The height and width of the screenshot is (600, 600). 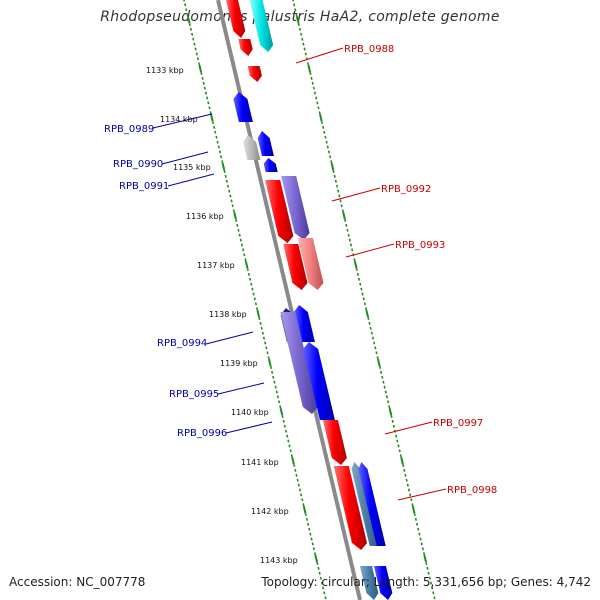 I want to click on scale-label-1141: 1141 kbp, so click(x=260, y=462).